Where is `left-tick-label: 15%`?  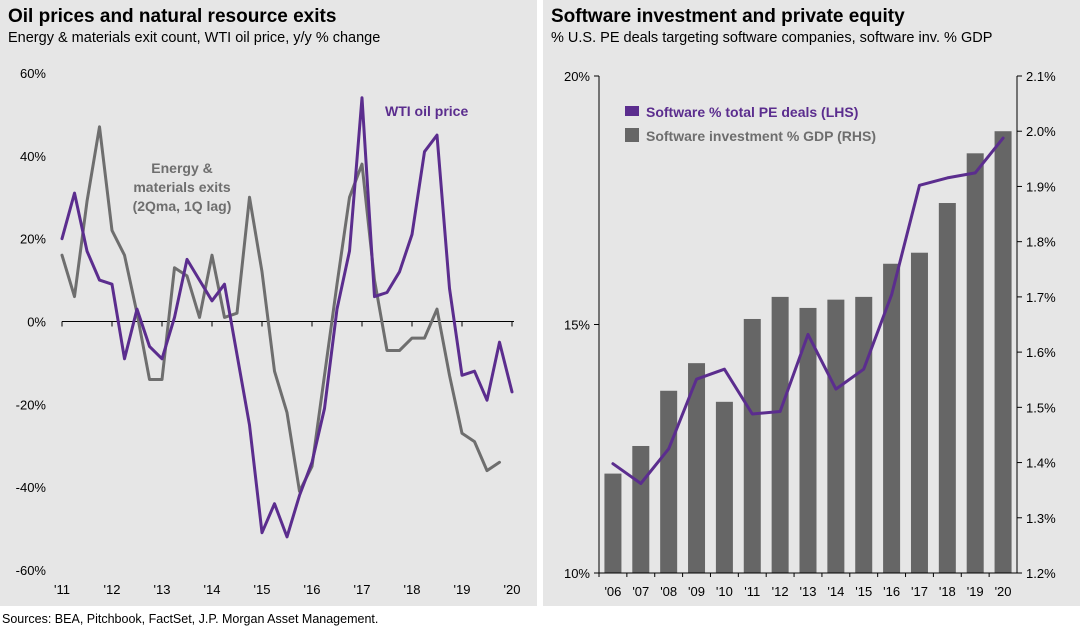 left-tick-label: 15% is located at coordinates (577, 325).